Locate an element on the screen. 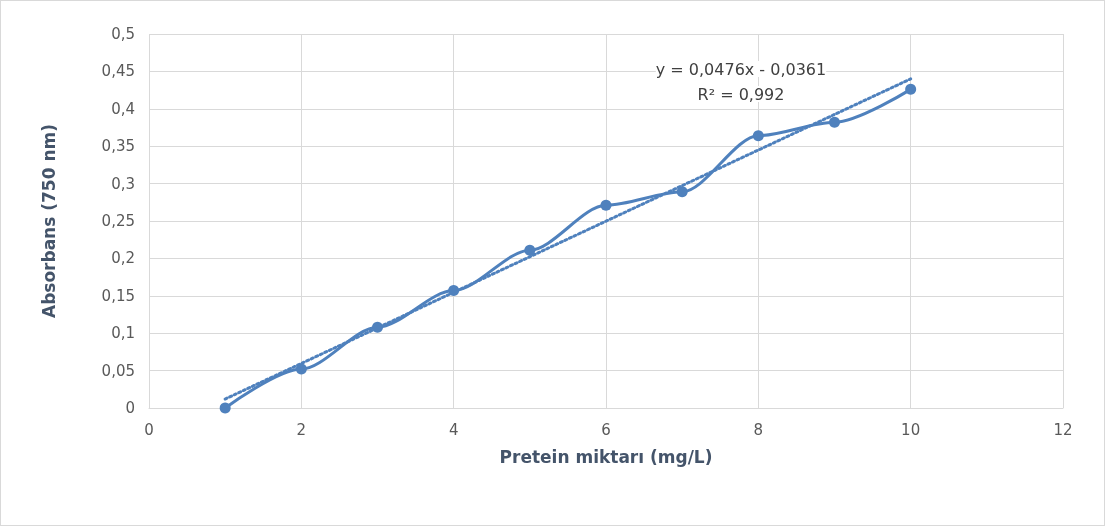 This screenshot has height=526, width=1105. y-axis-title: Absorbans (750 nm) is located at coordinates (48, 221).